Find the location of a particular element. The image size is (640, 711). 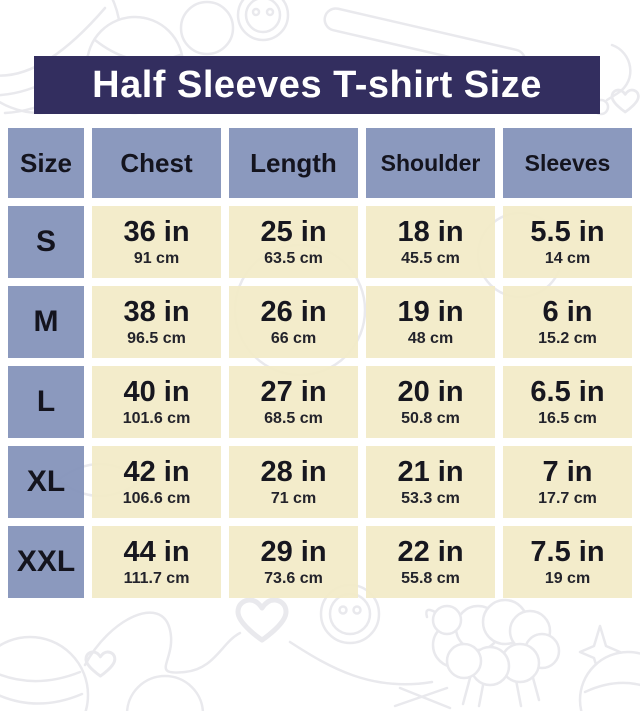

title-banner: Half Sleeves T-shirt Size is located at coordinates (317, 85).